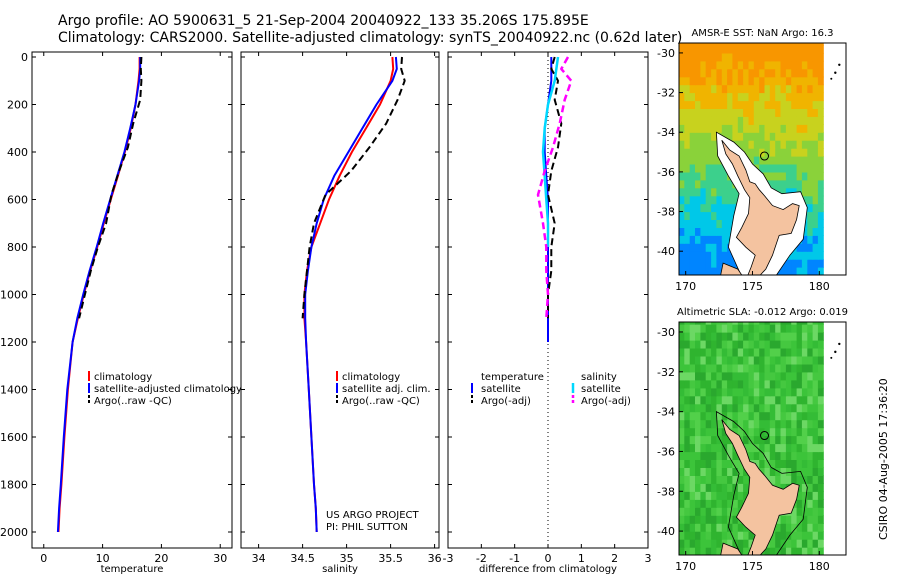 Image resolution: width=900 pixels, height=580 pixels. Describe the element at coordinates (819, 286) in the screenshot. I see `x-tick-label: 180` at that location.